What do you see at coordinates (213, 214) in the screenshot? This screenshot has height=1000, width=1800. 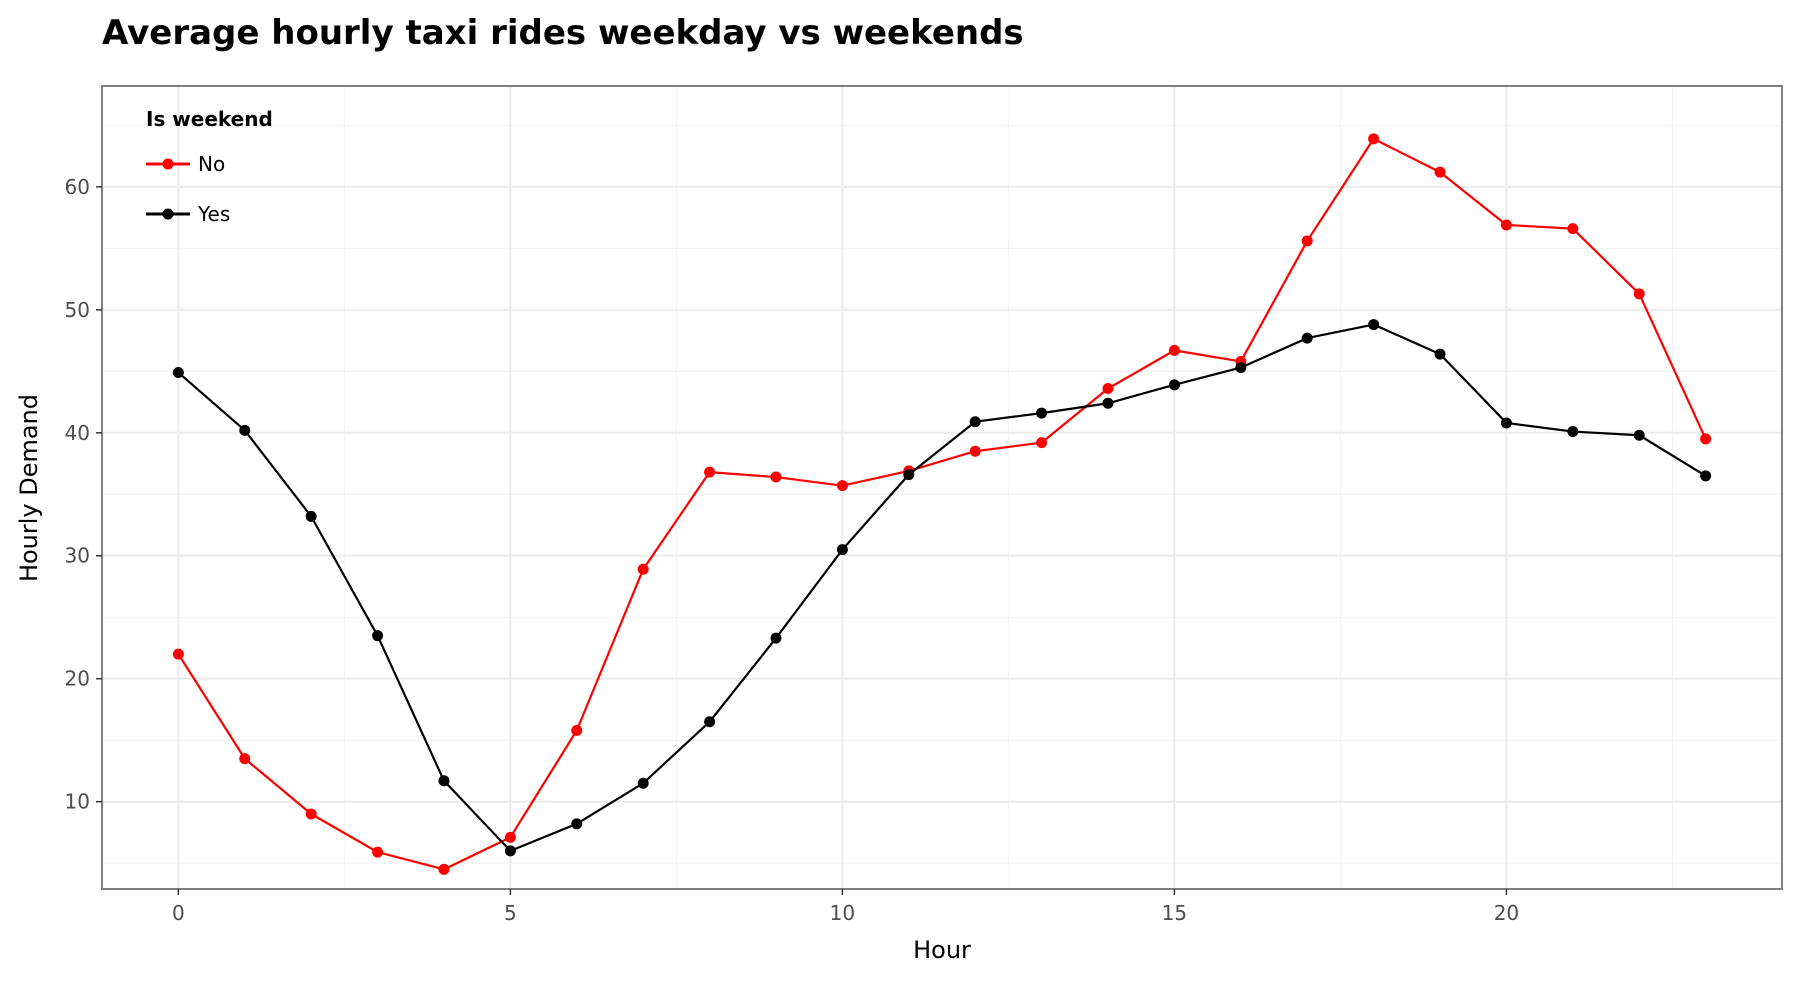 I see `legend-label: Yes` at bounding box center [213, 214].